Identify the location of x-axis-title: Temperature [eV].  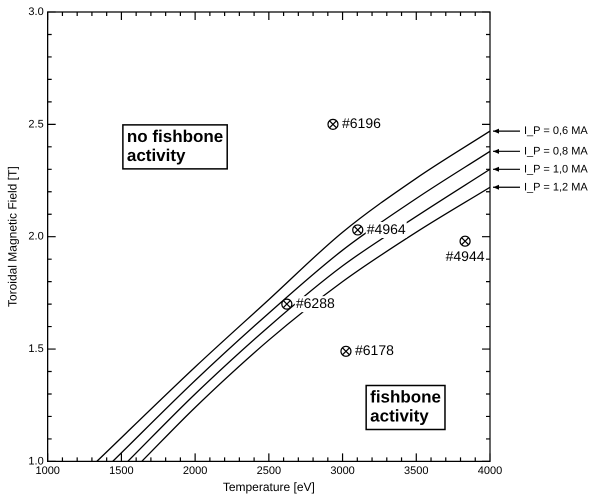
(268, 487).